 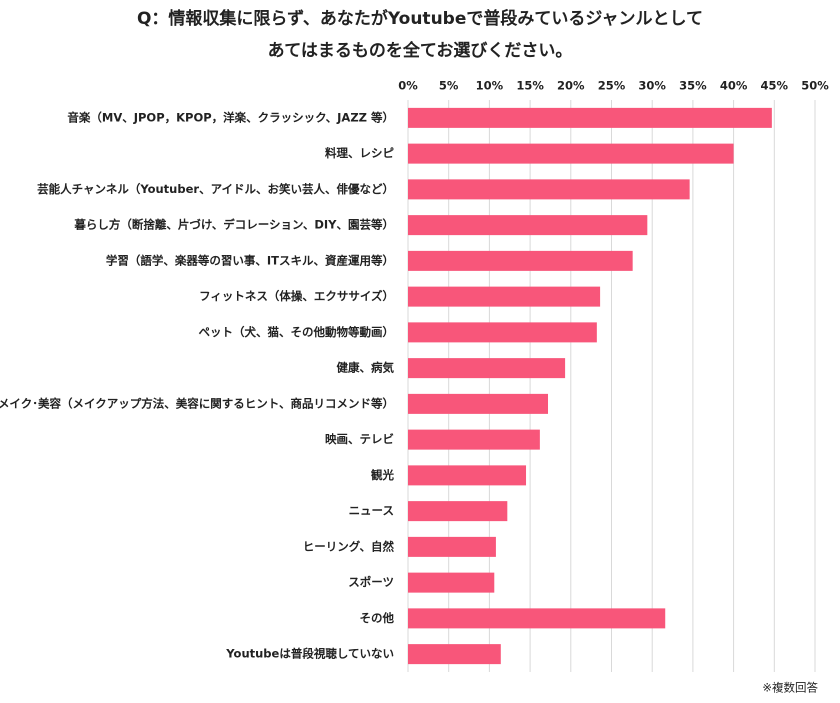 What do you see at coordinates (371, 511) in the screenshot?
I see `category-label: ニュース` at bounding box center [371, 511].